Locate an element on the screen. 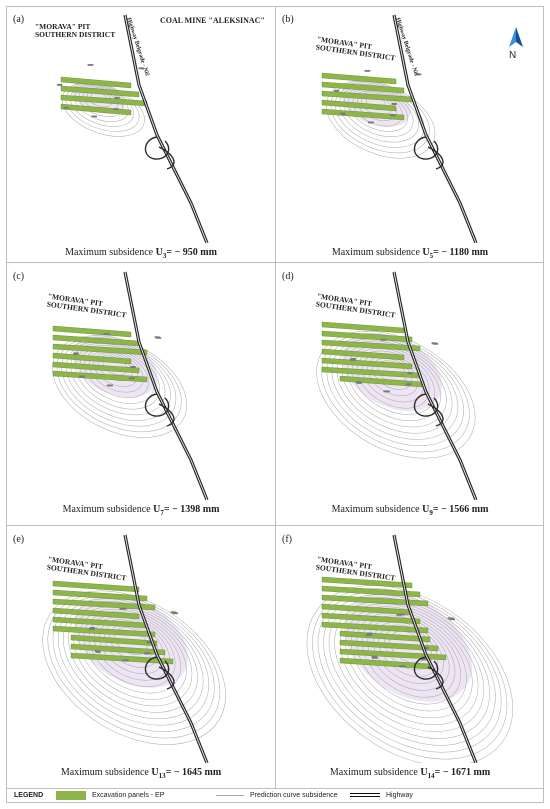 The width and height of the screenshot is (550, 809). caption-value: U7= − 1398 mm is located at coordinates (186, 510).